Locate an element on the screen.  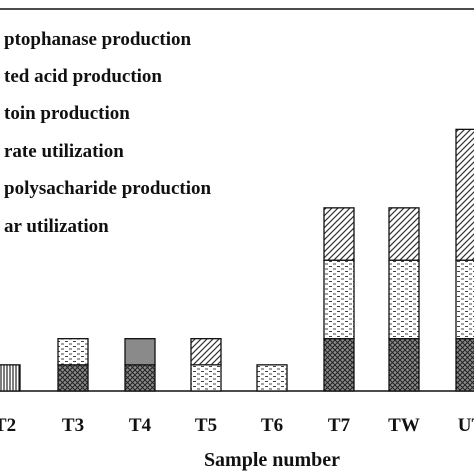
legend-entry-1: ted acid production is located at coordinates (83, 76).